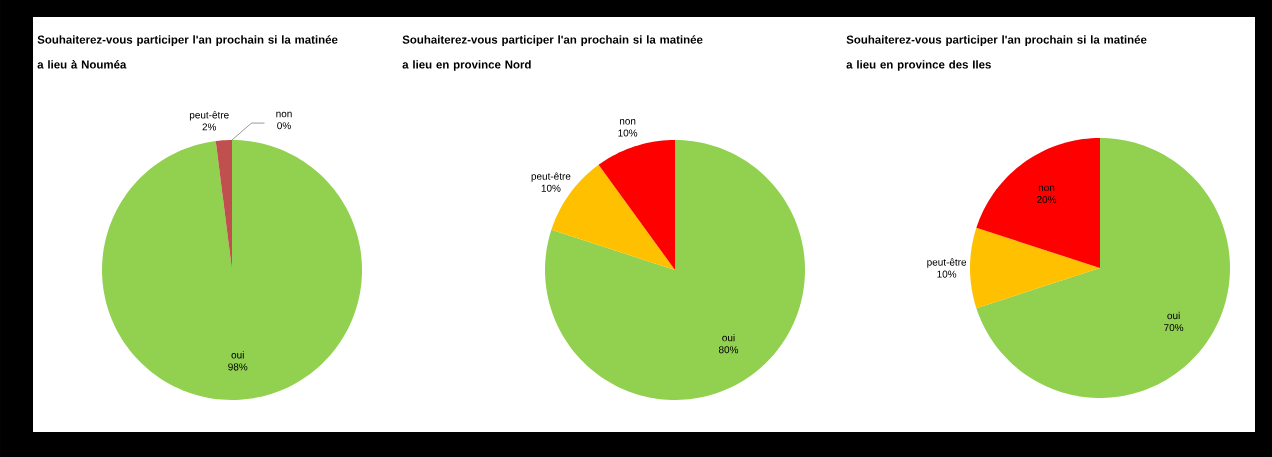 This screenshot has height=457, width=1272. Describe the element at coordinates (284, 114) in the screenshot. I see `category-label: non` at that location.